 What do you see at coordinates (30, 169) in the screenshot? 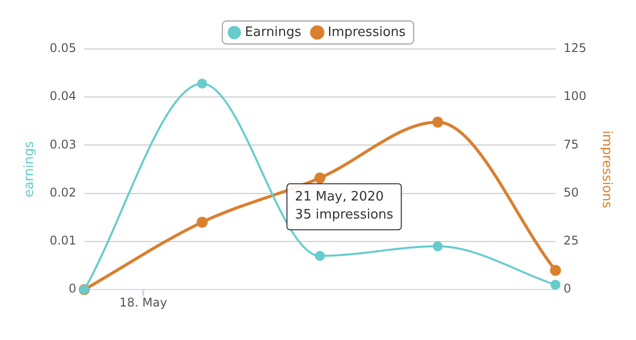
I see `y-axis-title: earnings` at bounding box center [30, 169].